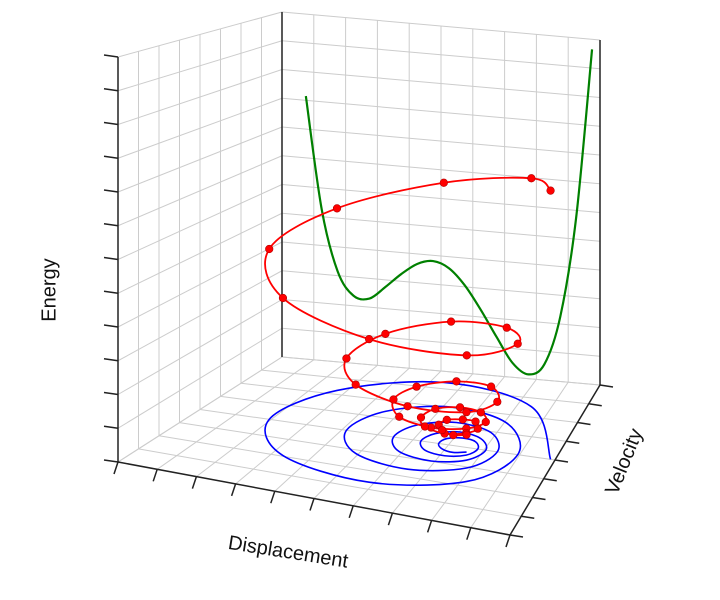  I want to click on x-axis-label: Displacement, so click(289, 552).